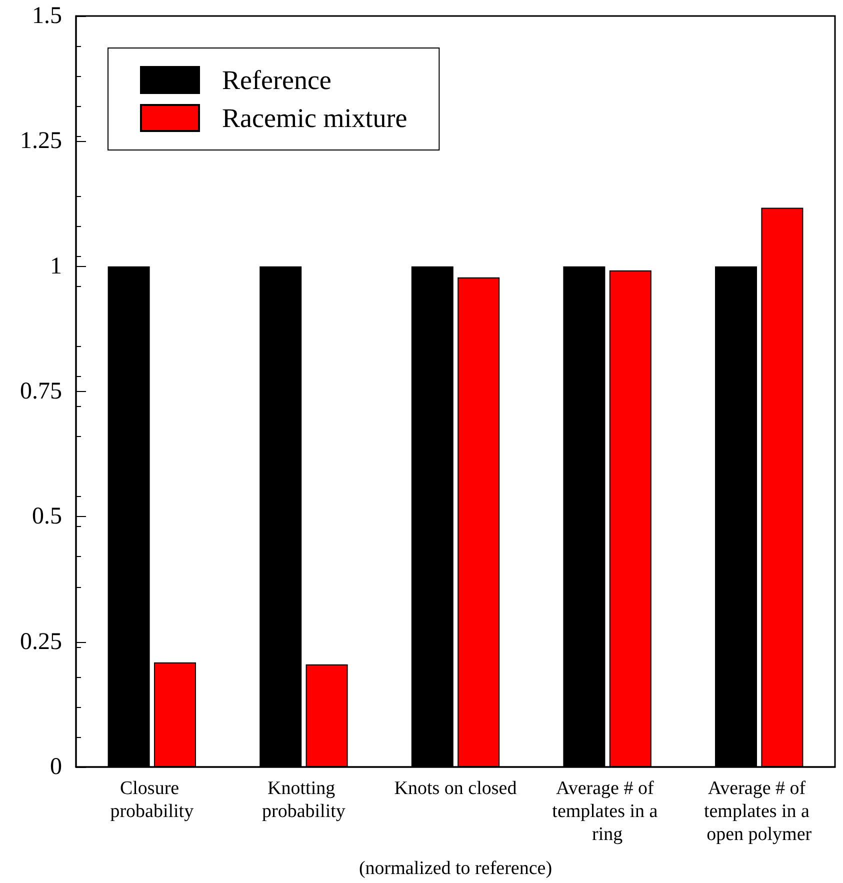 Image resolution: width=843 pixels, height=883 pixels. I want to click on x-tick-label: Average # of templates in a open polymer, so click(759, 811).